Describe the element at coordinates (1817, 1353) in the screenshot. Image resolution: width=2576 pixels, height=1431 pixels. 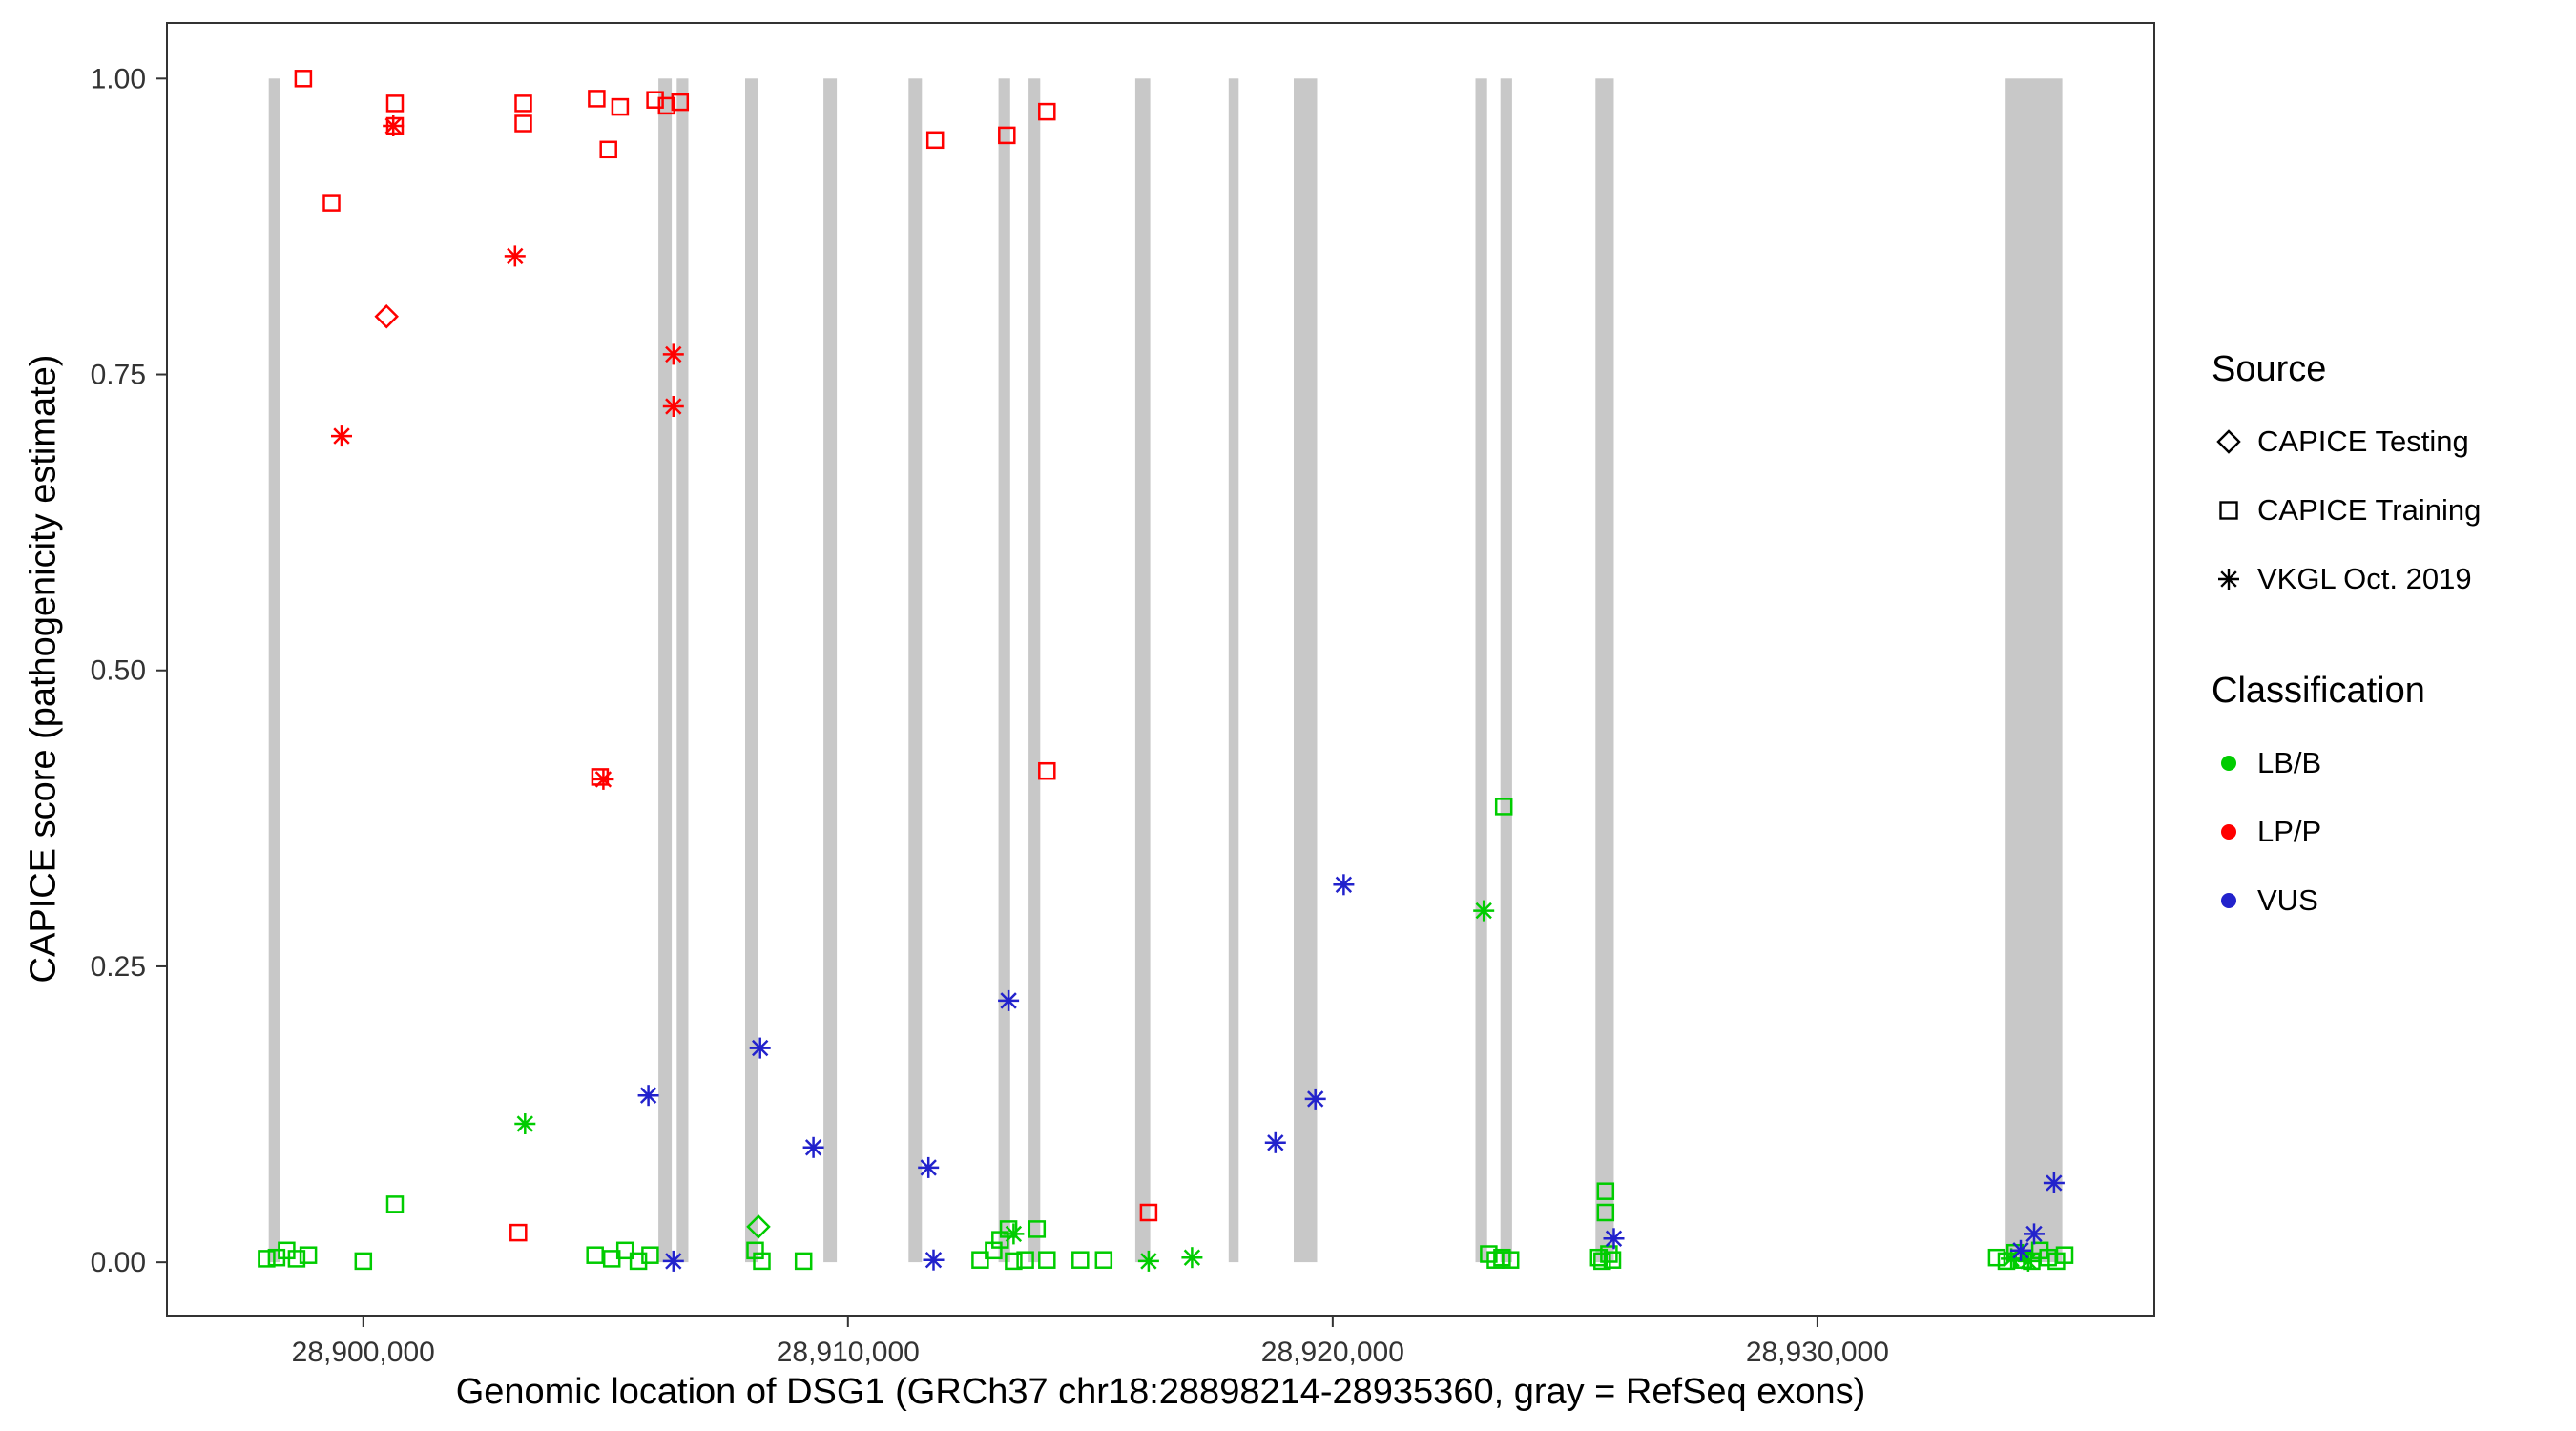
I see `x-tick-label: 28,930,000` at that location.